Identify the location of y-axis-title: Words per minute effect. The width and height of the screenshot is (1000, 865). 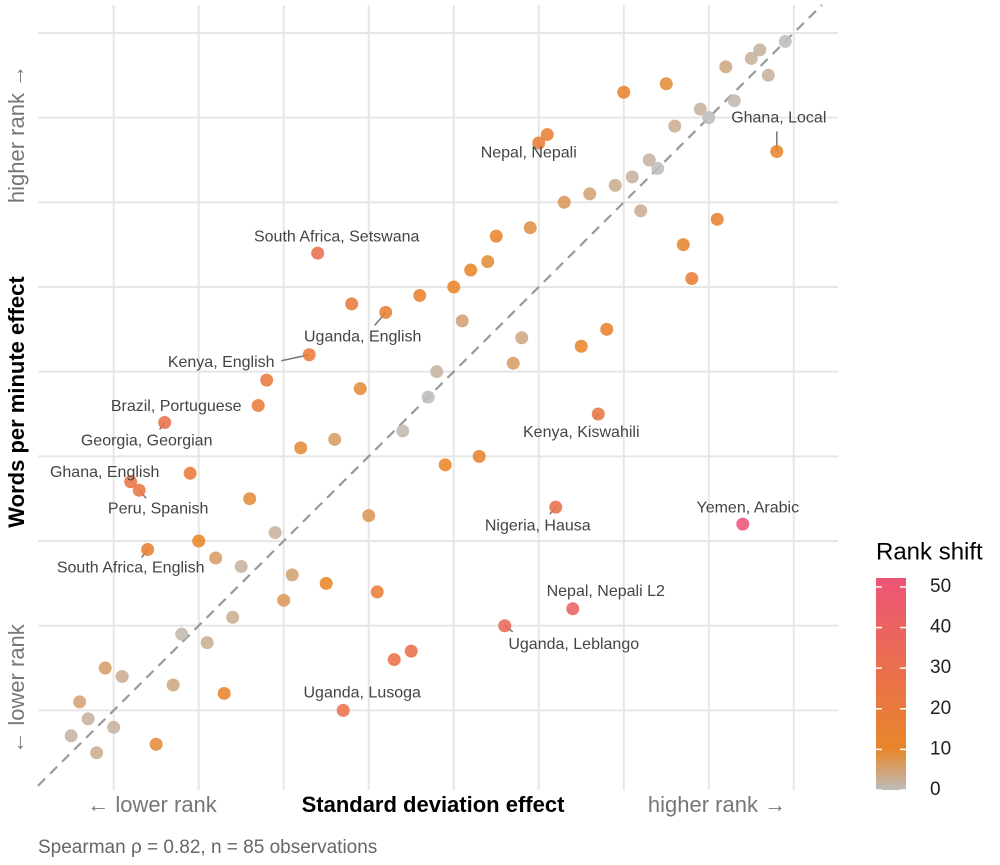
(16, 402).